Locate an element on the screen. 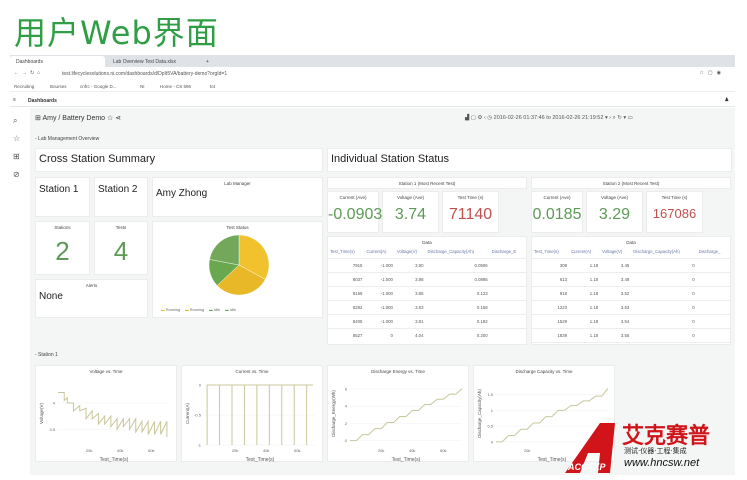  column-header: Discharge_E is located at coordinates (504, 251).